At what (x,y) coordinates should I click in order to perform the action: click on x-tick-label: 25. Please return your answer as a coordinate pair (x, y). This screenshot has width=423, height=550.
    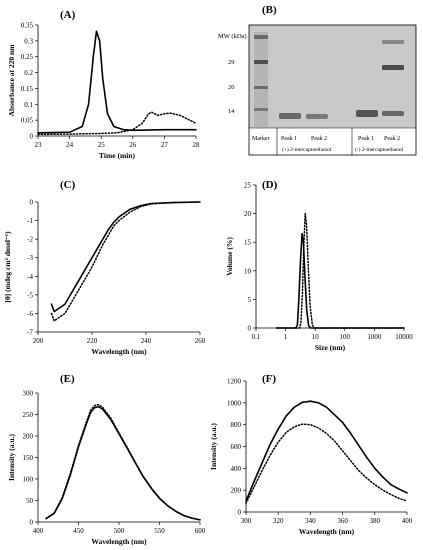
    Looking at the image, I should click on (102, 145).